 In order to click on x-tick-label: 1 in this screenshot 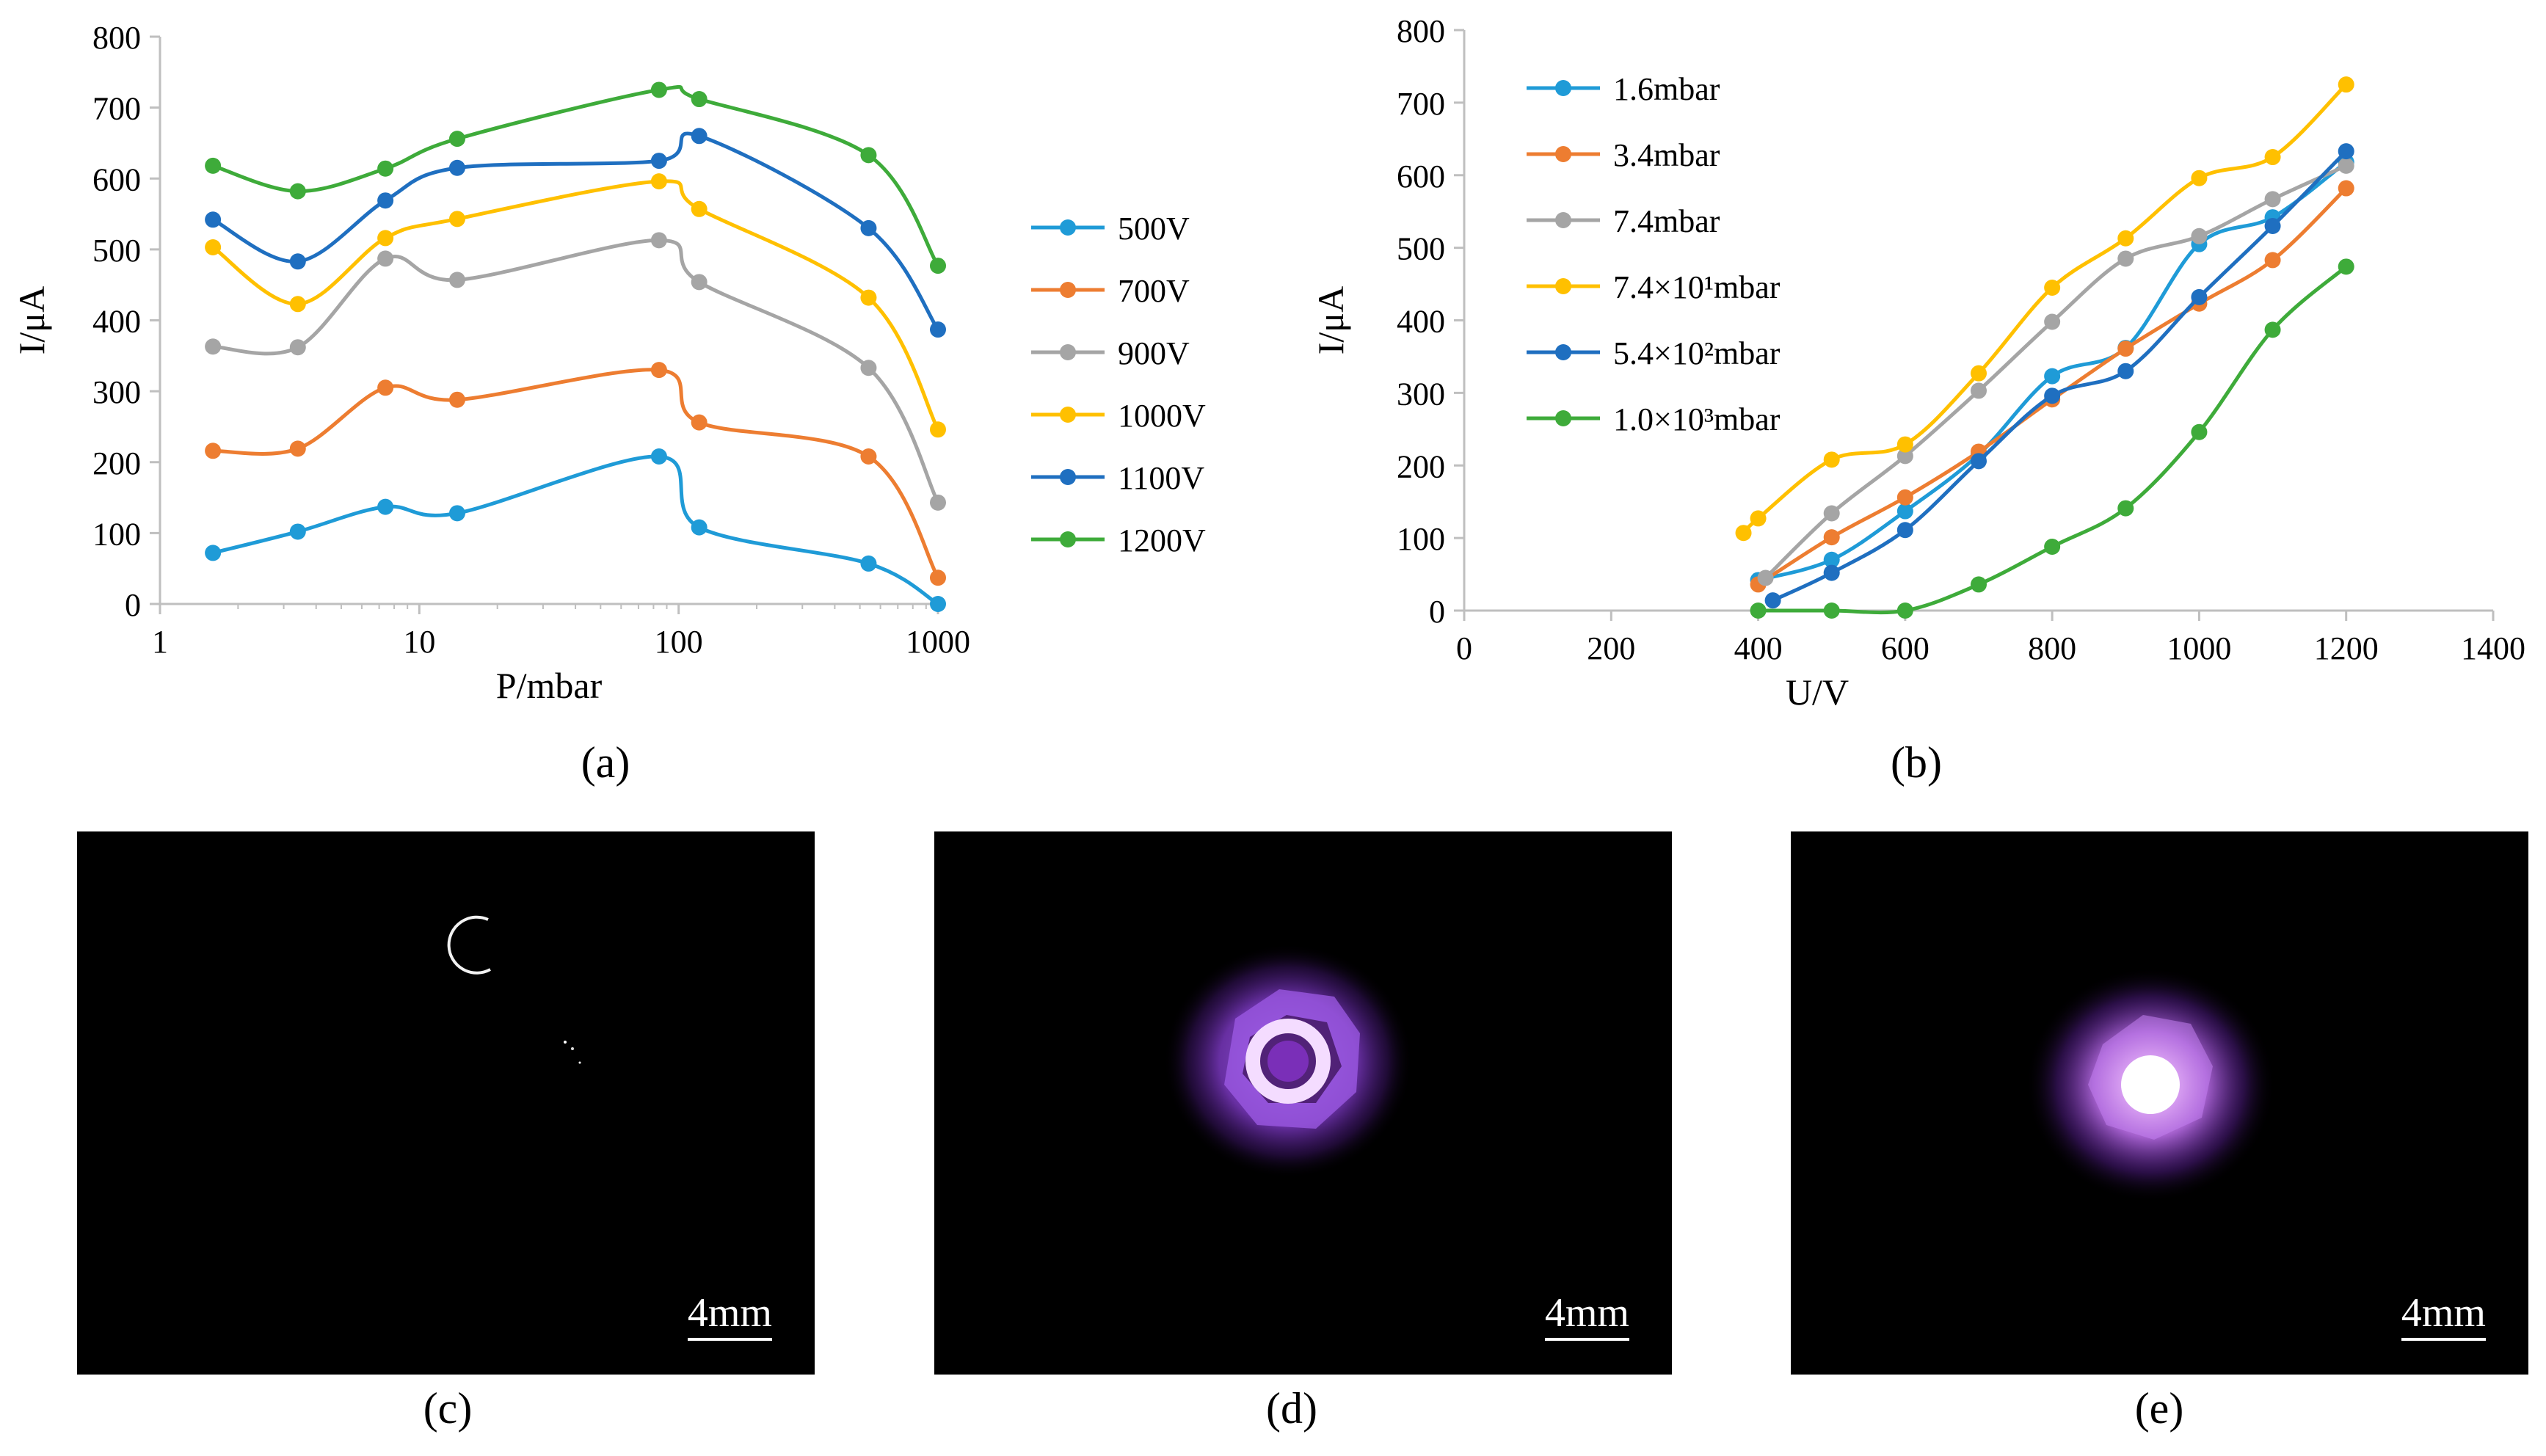, I will do `click(160, 642)`.